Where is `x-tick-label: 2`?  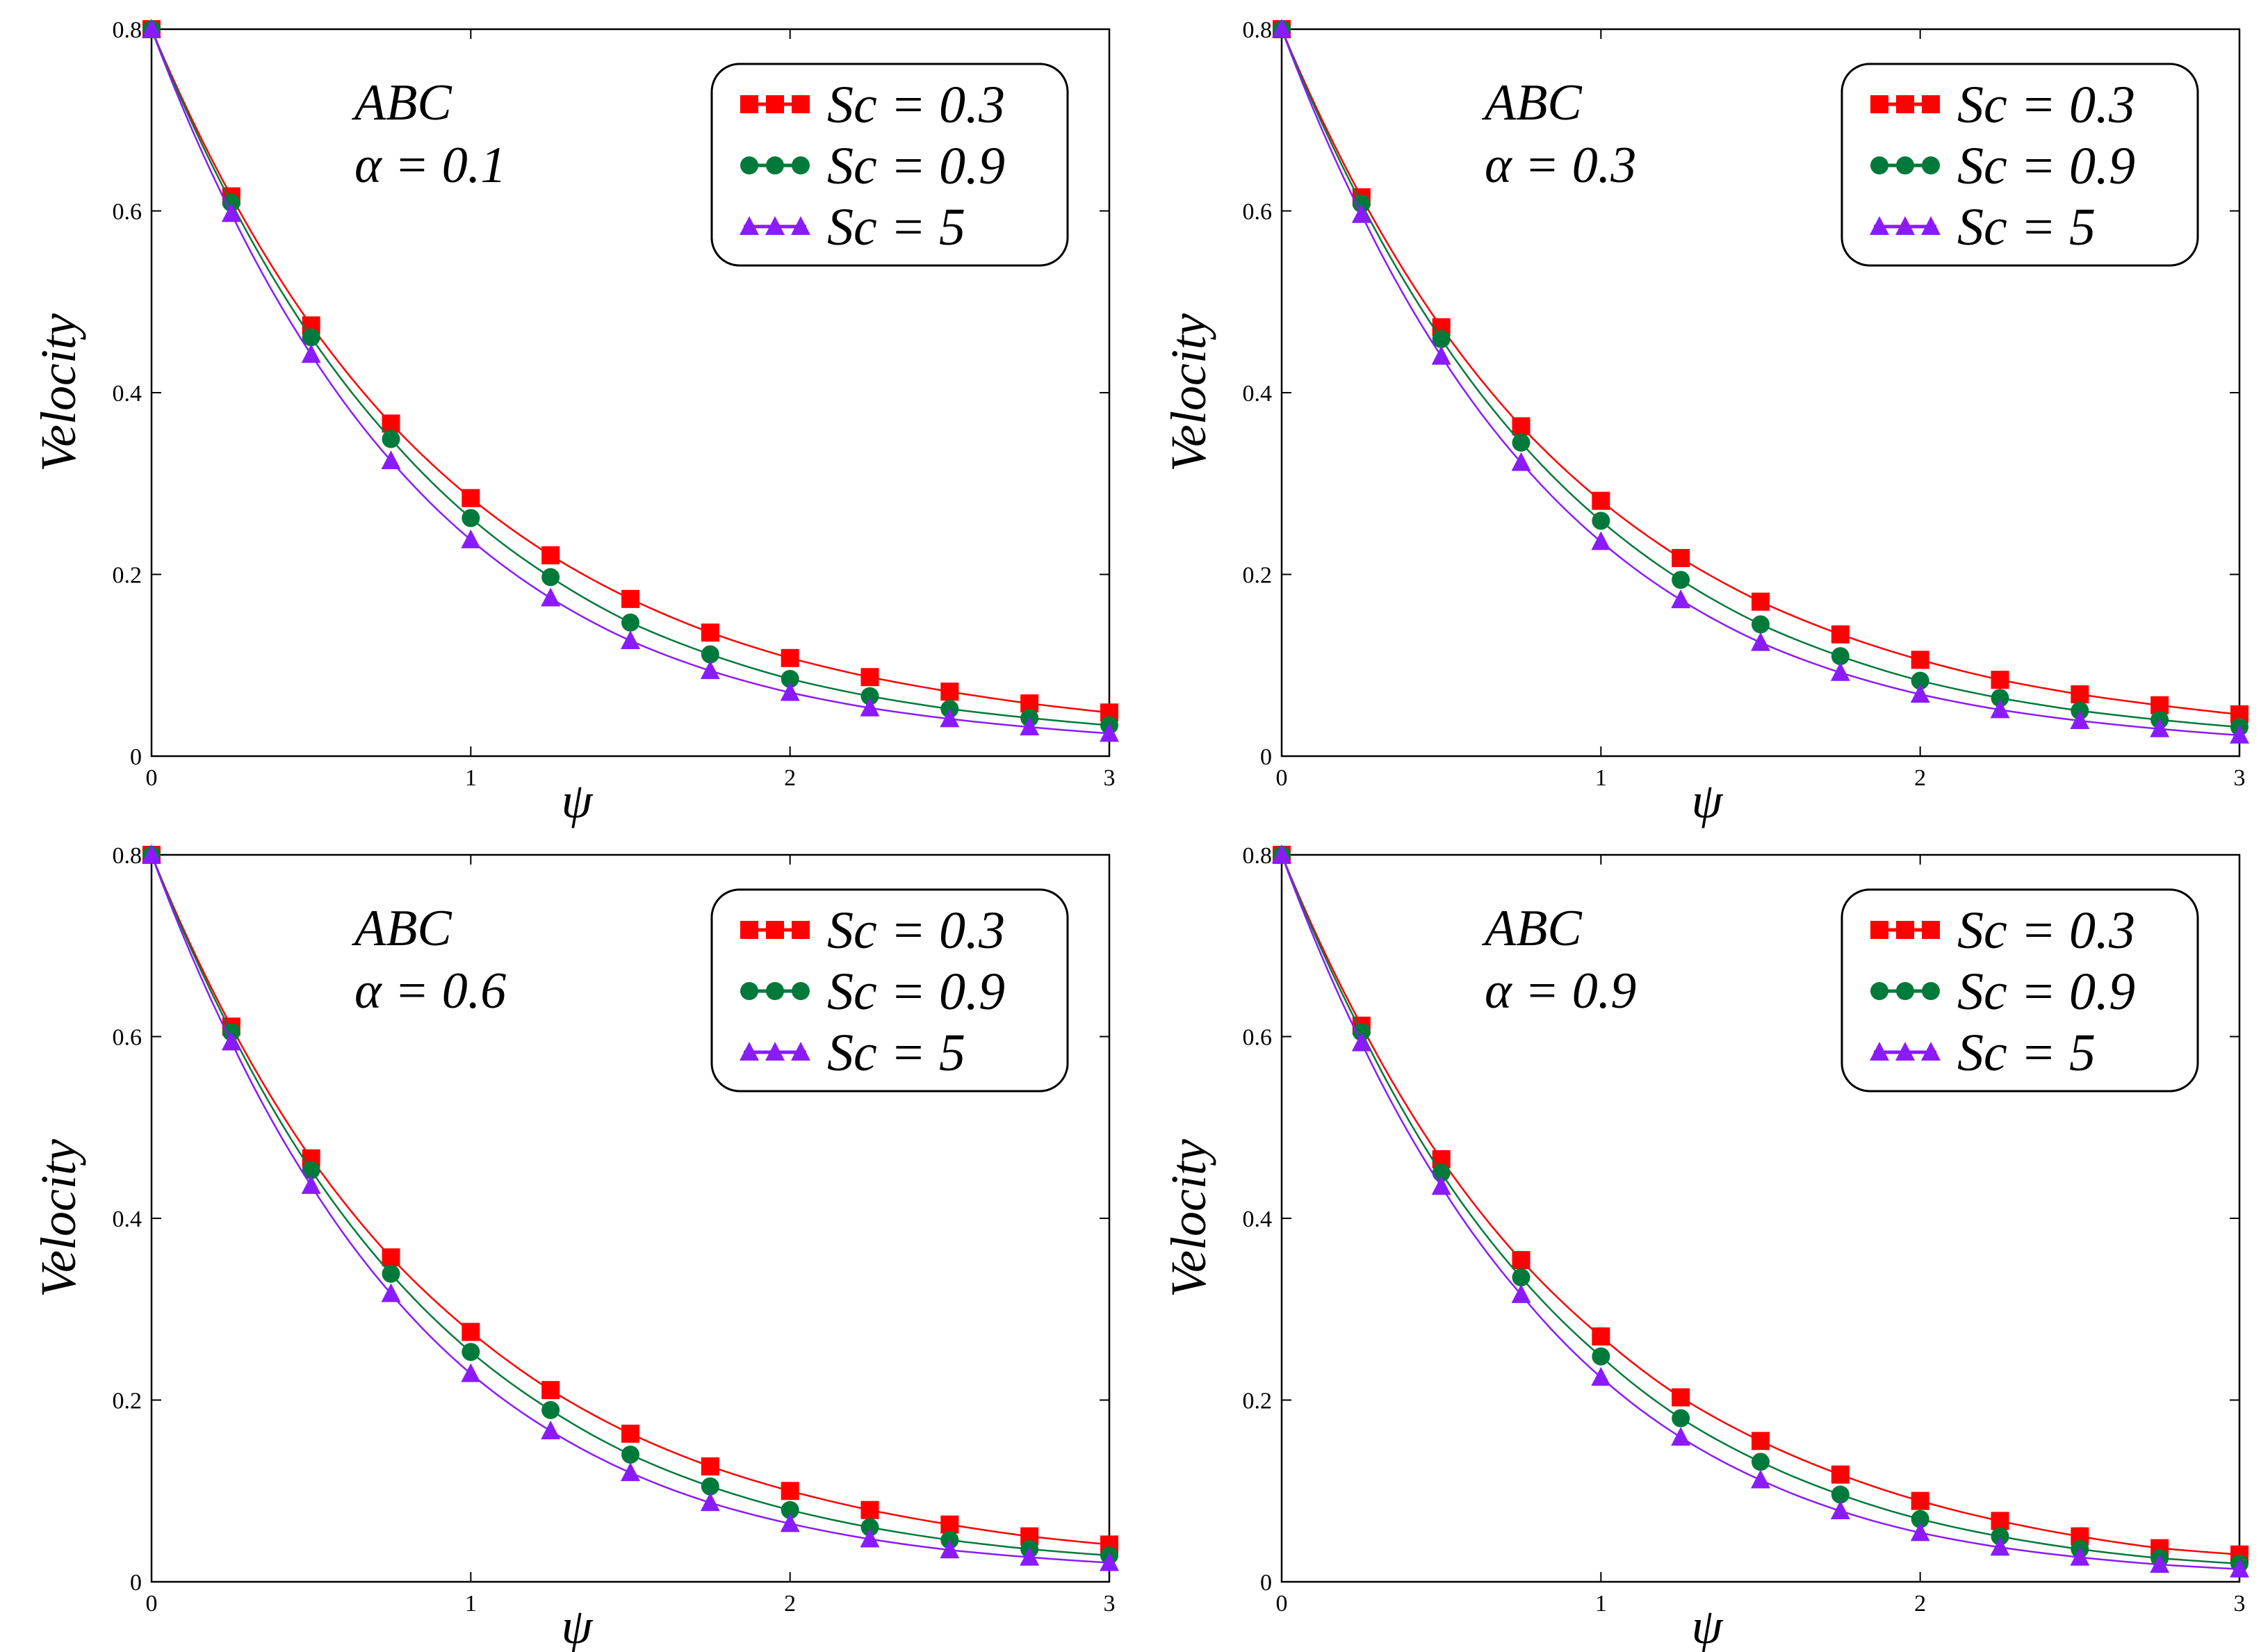 x-tick-label: 2 is located at coordinates (1920, 778).